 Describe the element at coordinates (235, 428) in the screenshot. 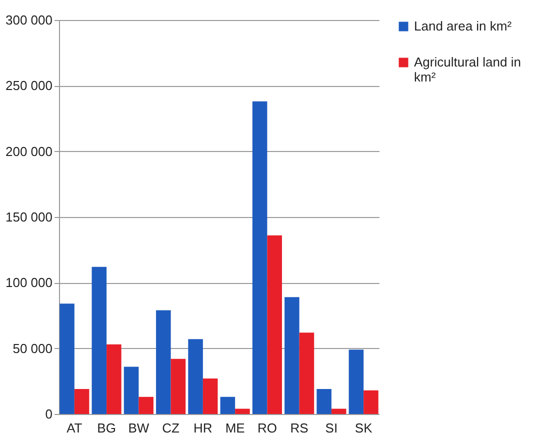

I see `x-tick-label: ME` at that location.